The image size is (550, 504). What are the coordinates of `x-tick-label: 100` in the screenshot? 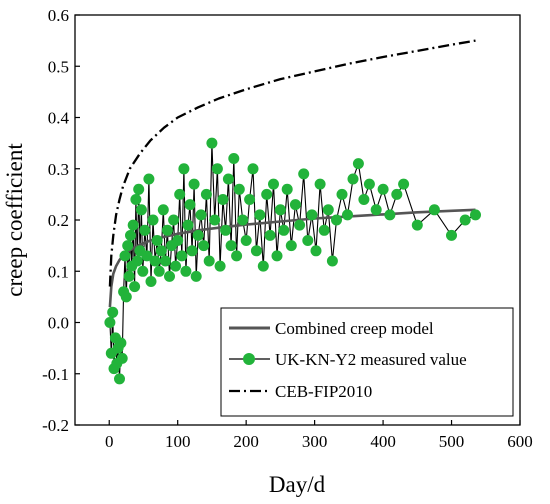 It's located at (178, 441).